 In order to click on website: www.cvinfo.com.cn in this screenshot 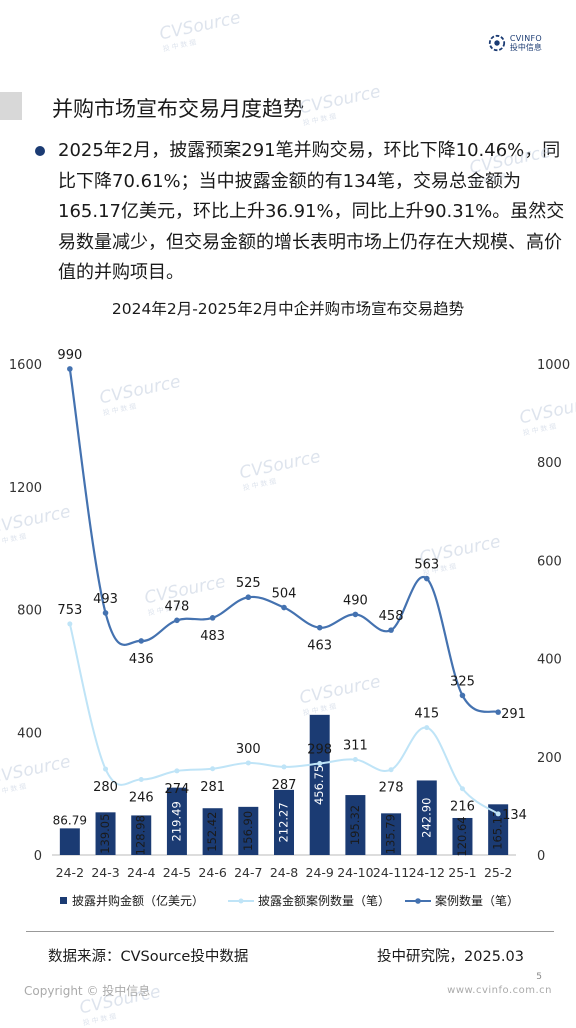, I will do `click(499, 990)`.